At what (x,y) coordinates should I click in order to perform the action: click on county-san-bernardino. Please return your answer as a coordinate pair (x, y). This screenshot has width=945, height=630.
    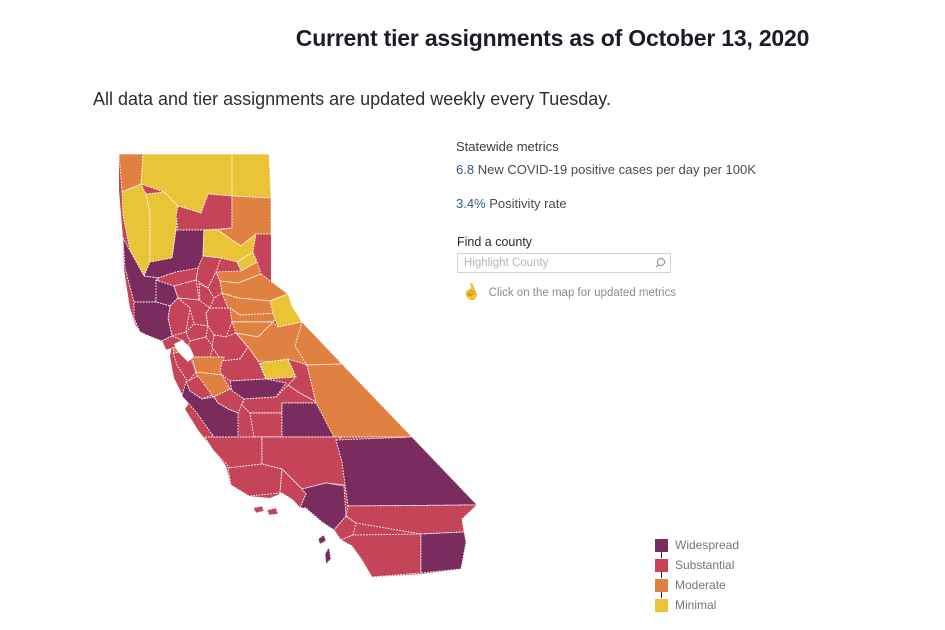
    Looking at the image, I should click on (406, 471).